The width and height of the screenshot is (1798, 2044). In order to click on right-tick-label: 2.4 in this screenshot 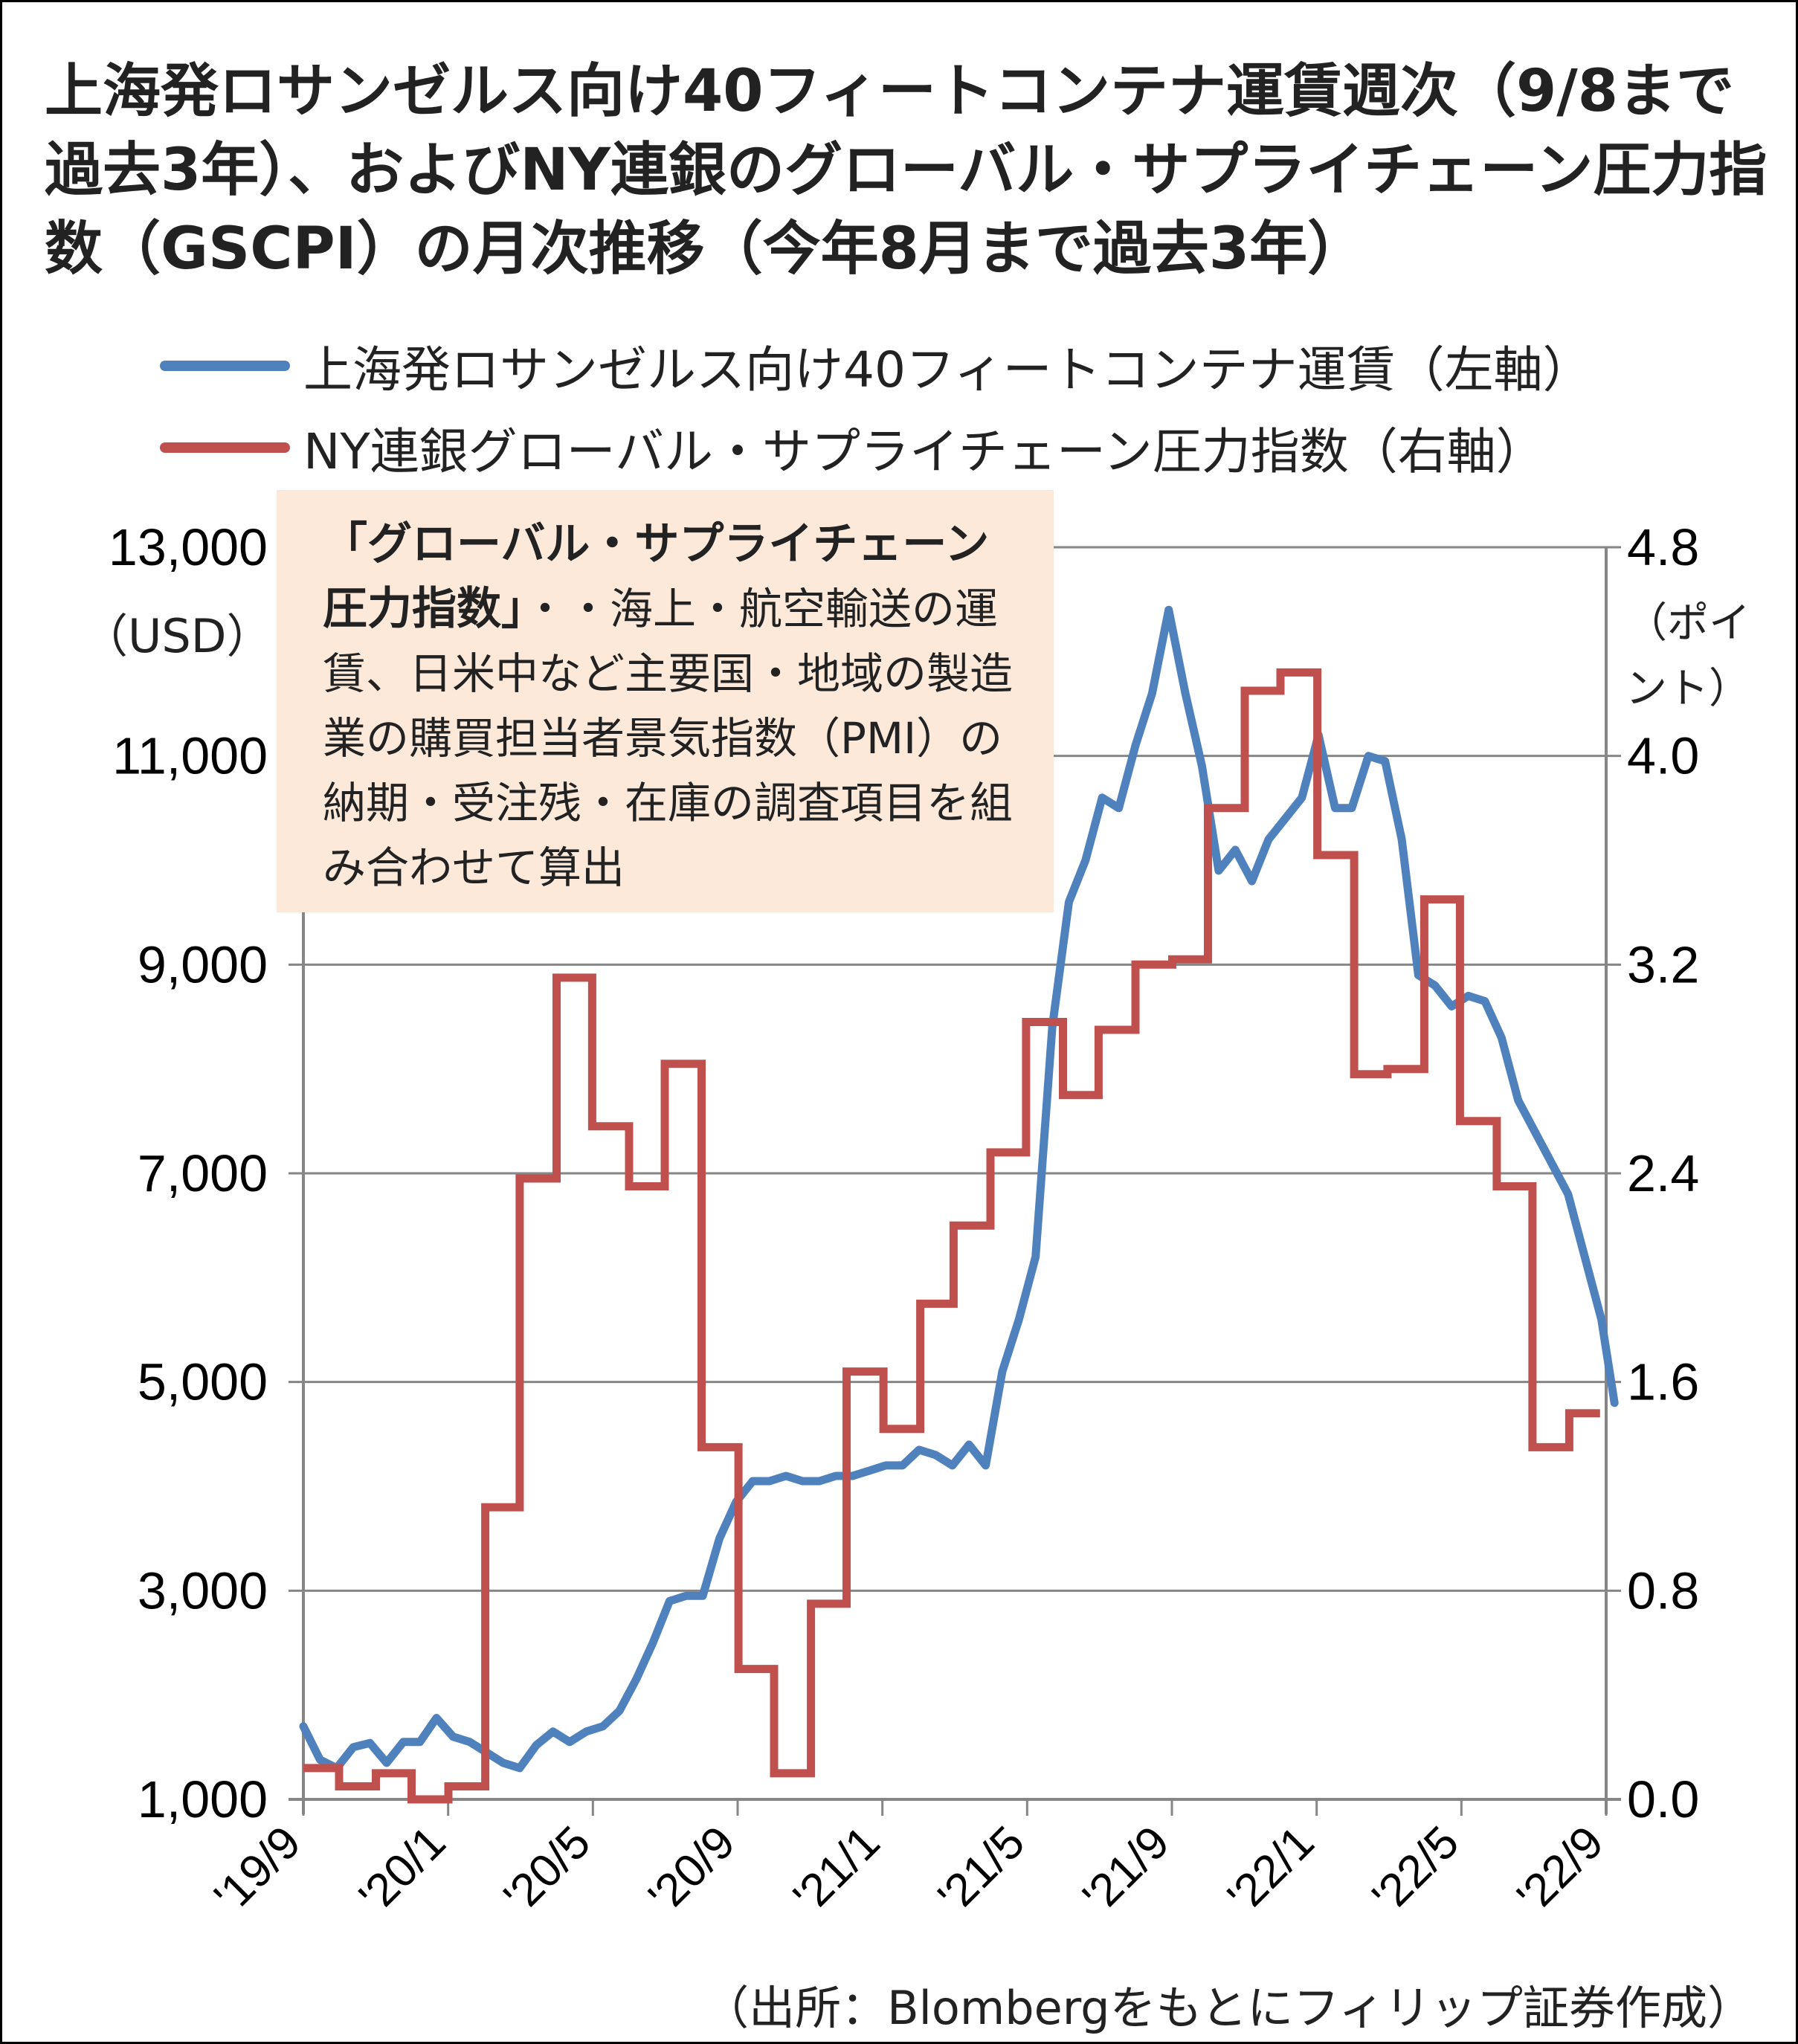, I will do `click(1663, 1173)`.